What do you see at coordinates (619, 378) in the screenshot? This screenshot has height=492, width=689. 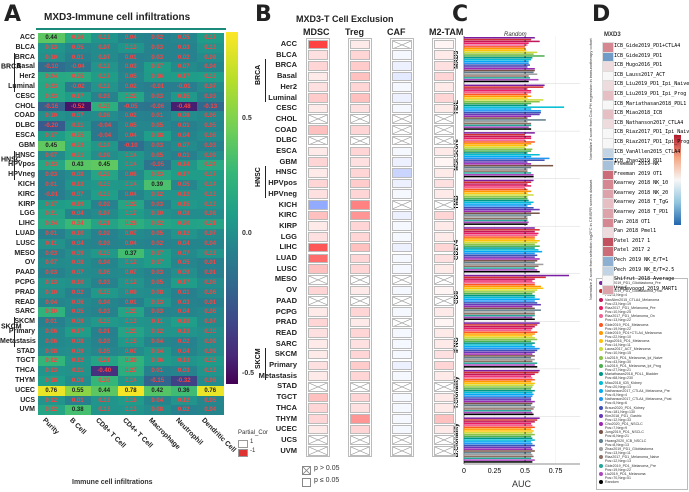 I see `panel-c-legend-sub: Pos=68,Neg=230` at bounding box center [619, 378].